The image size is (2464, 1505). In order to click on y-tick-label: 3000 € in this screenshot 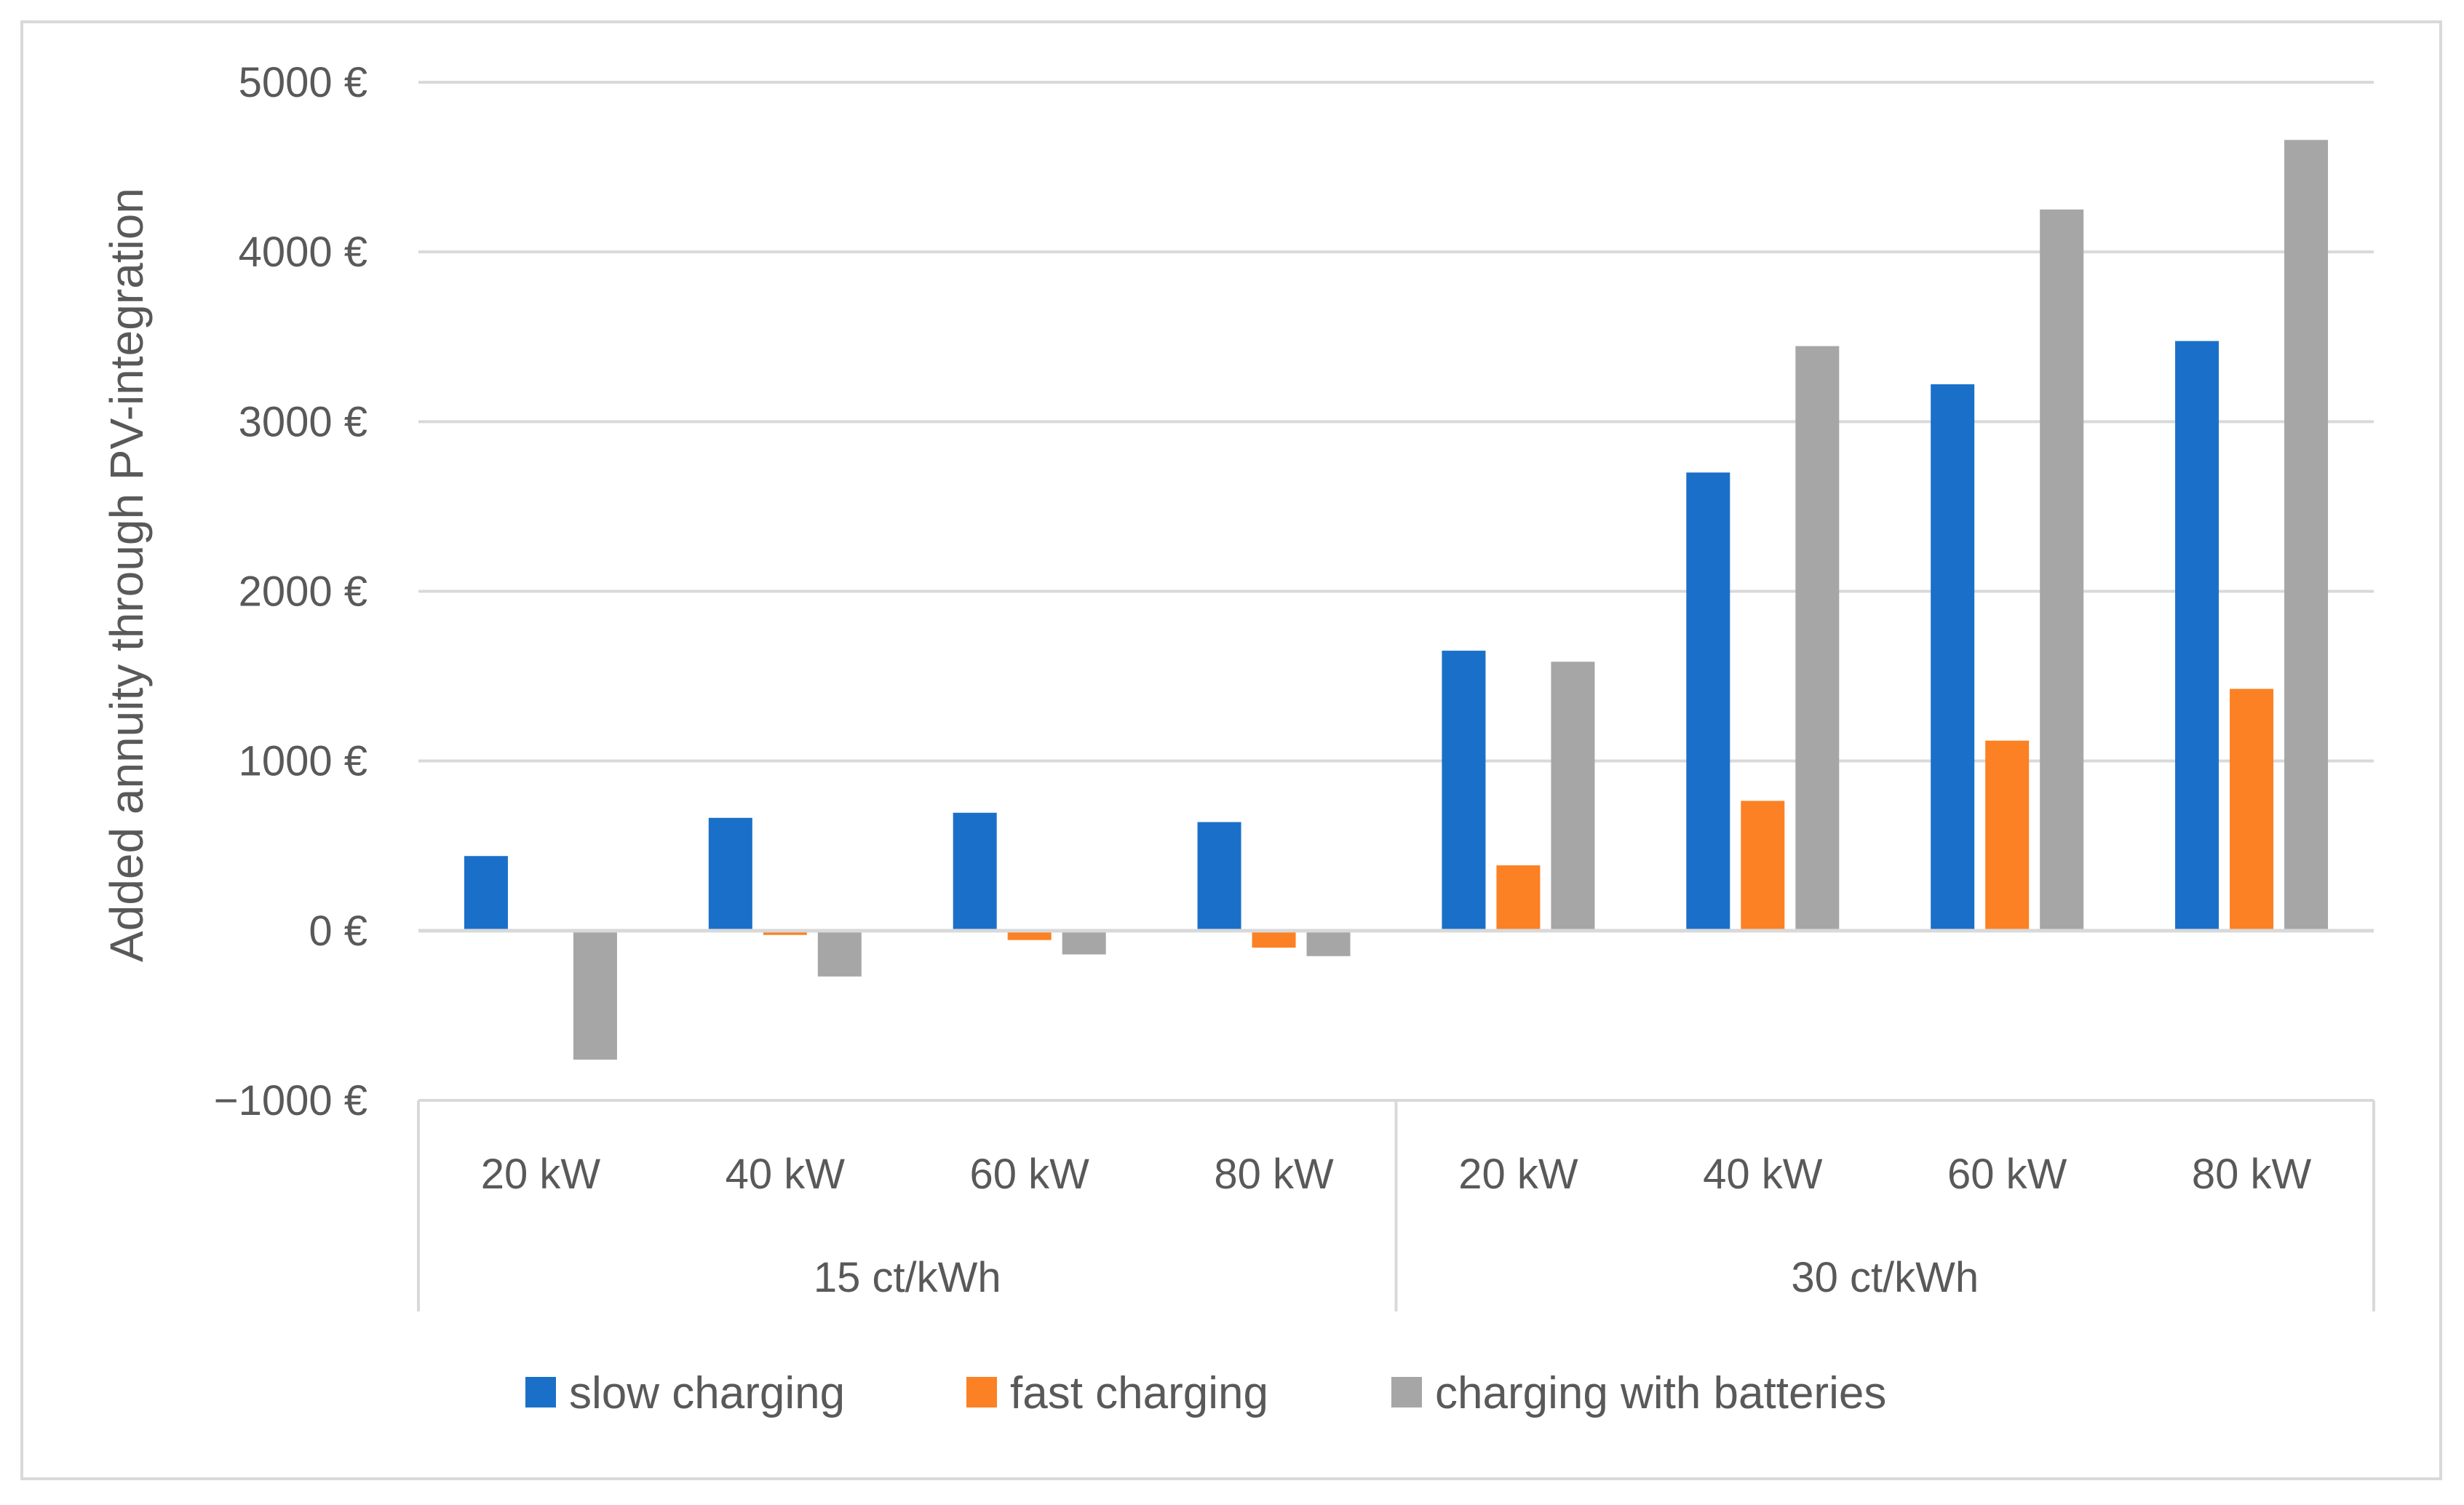, I will do `click(303, 421)`.